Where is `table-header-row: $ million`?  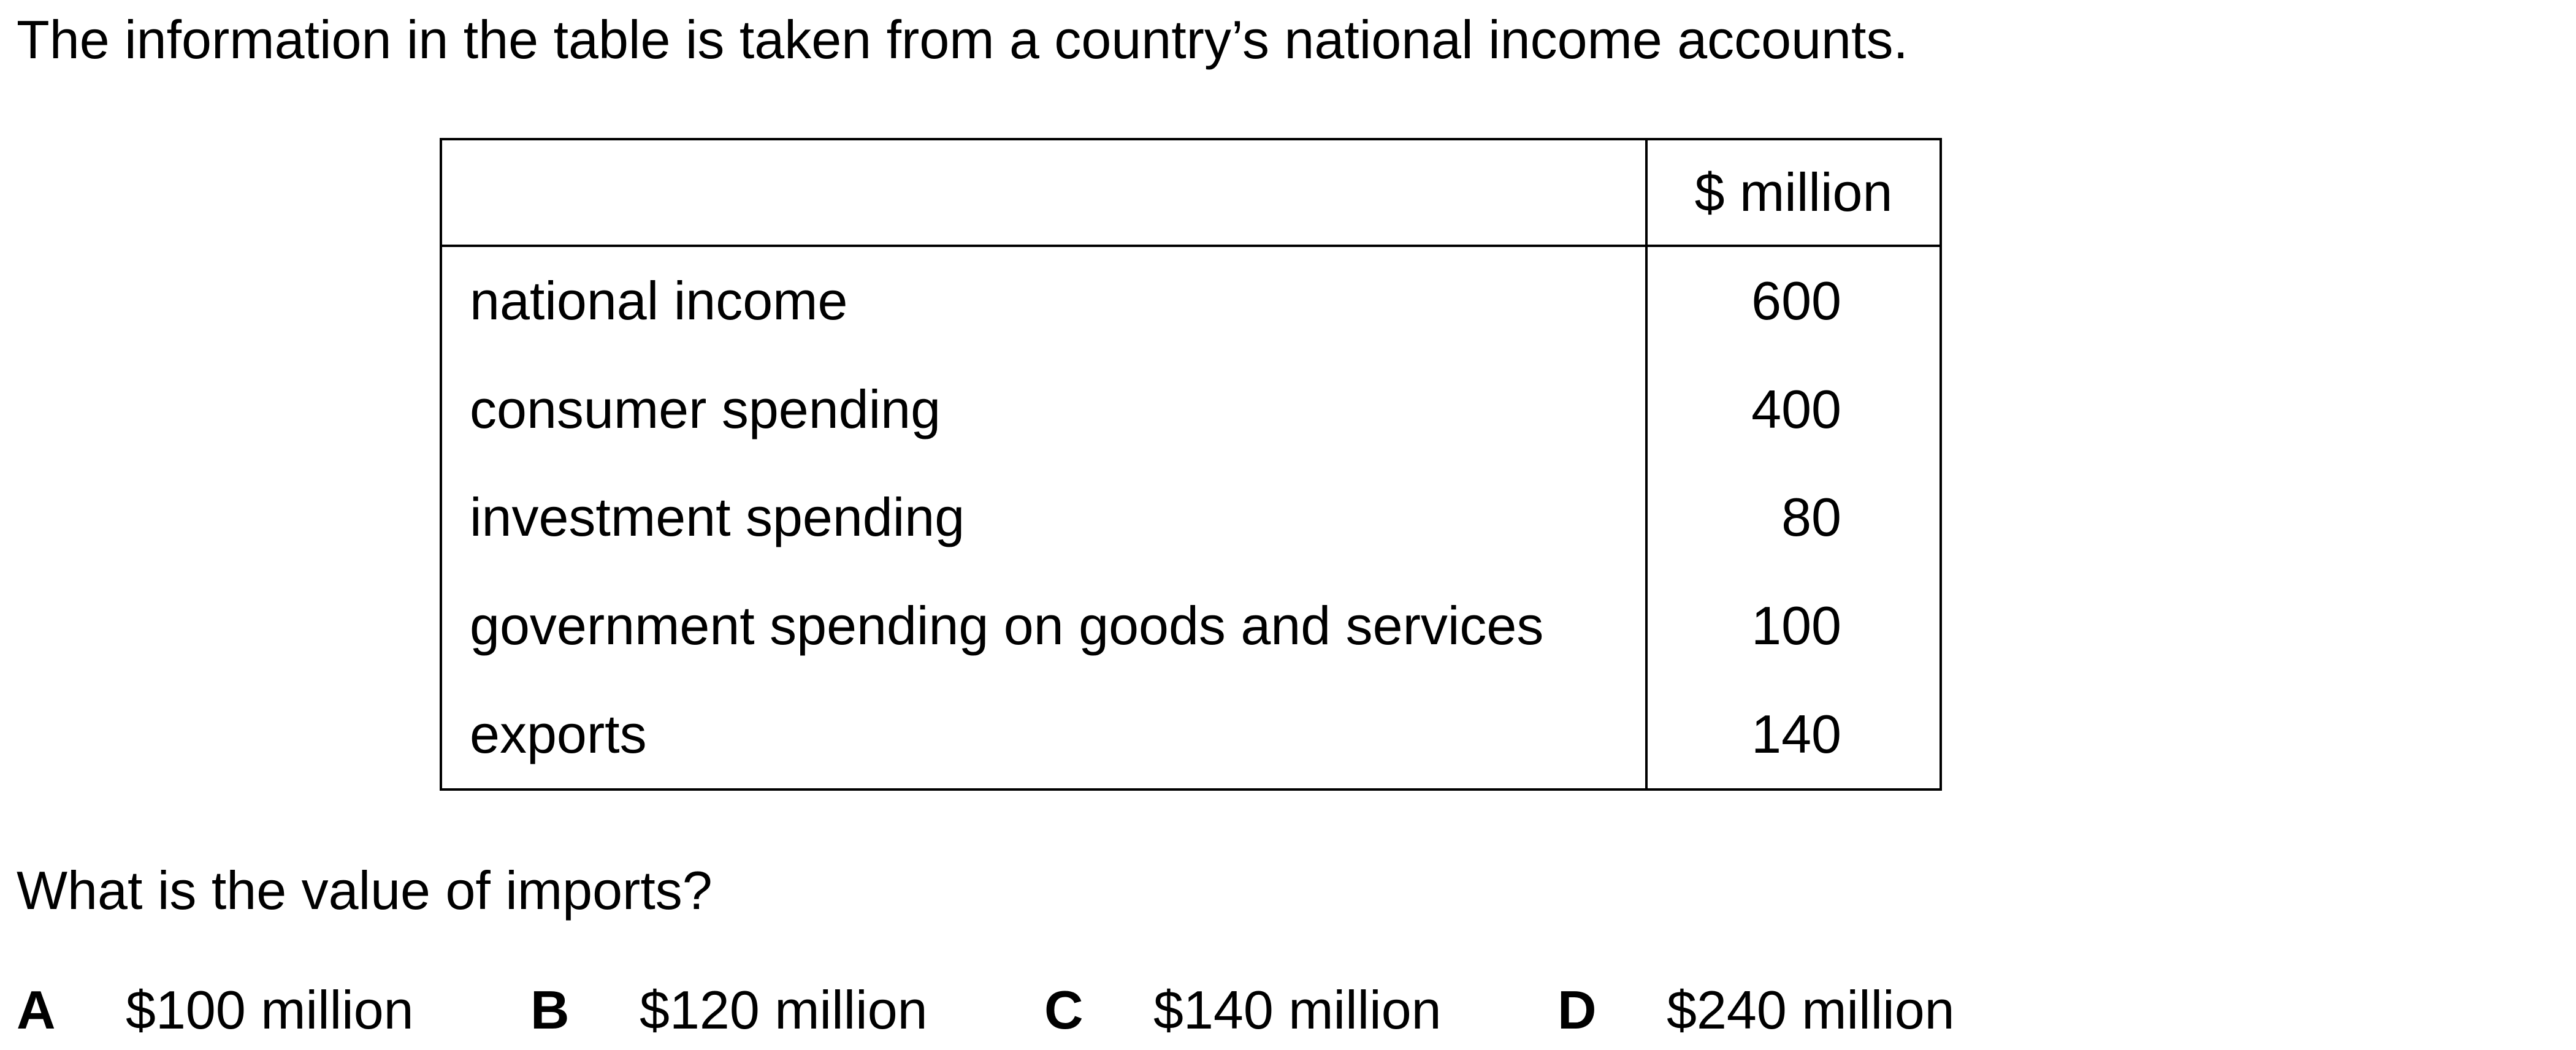 table-header-row: $ million is located at coordinates (1191, 193).